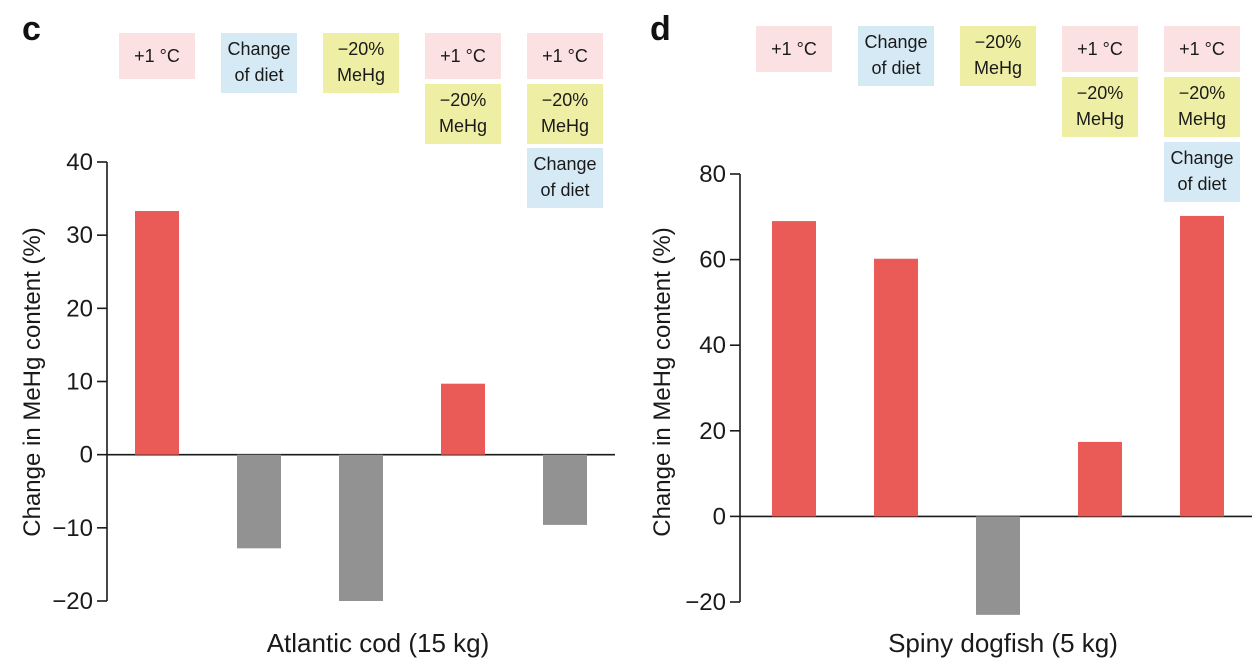 The width and height of the screenshot is (1254, 662). What do you see at coordinates (378, 643) in the screenshot?
I see `panel-c-x-axis-label: Atlantic cod (15 kg)` at bounding box center [378, 643].